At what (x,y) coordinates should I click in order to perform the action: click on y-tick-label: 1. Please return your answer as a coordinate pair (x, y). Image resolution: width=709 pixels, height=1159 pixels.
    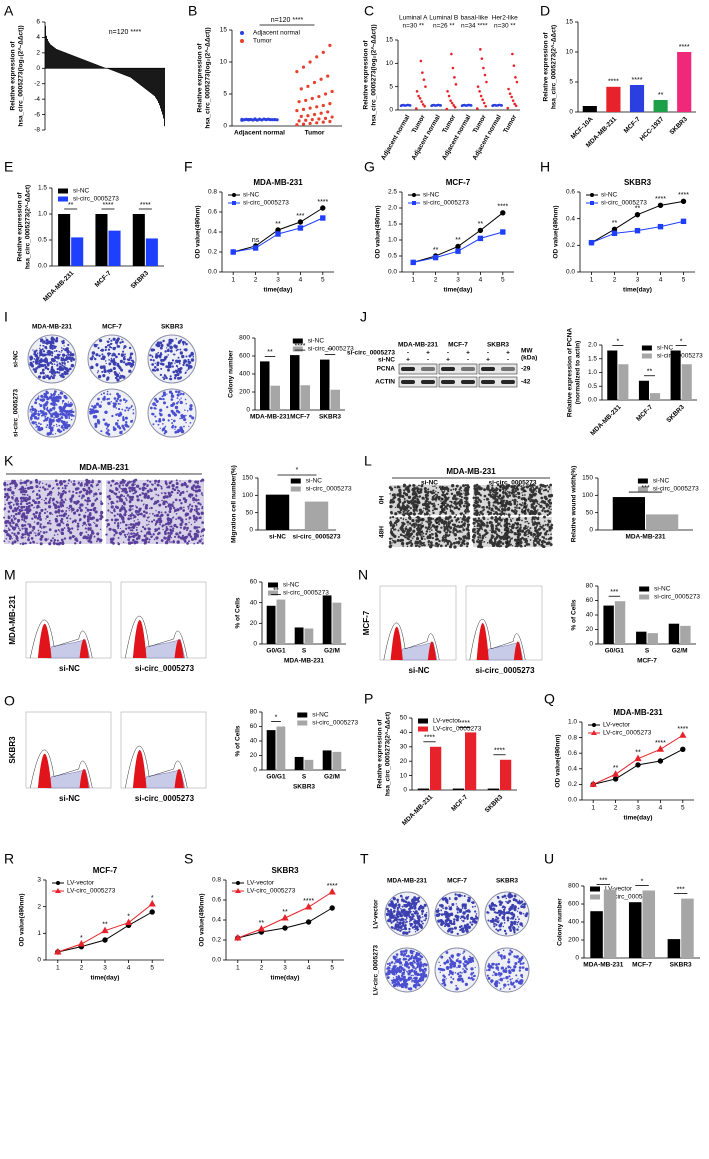
    Looking at the image, I should click on (39, 933).